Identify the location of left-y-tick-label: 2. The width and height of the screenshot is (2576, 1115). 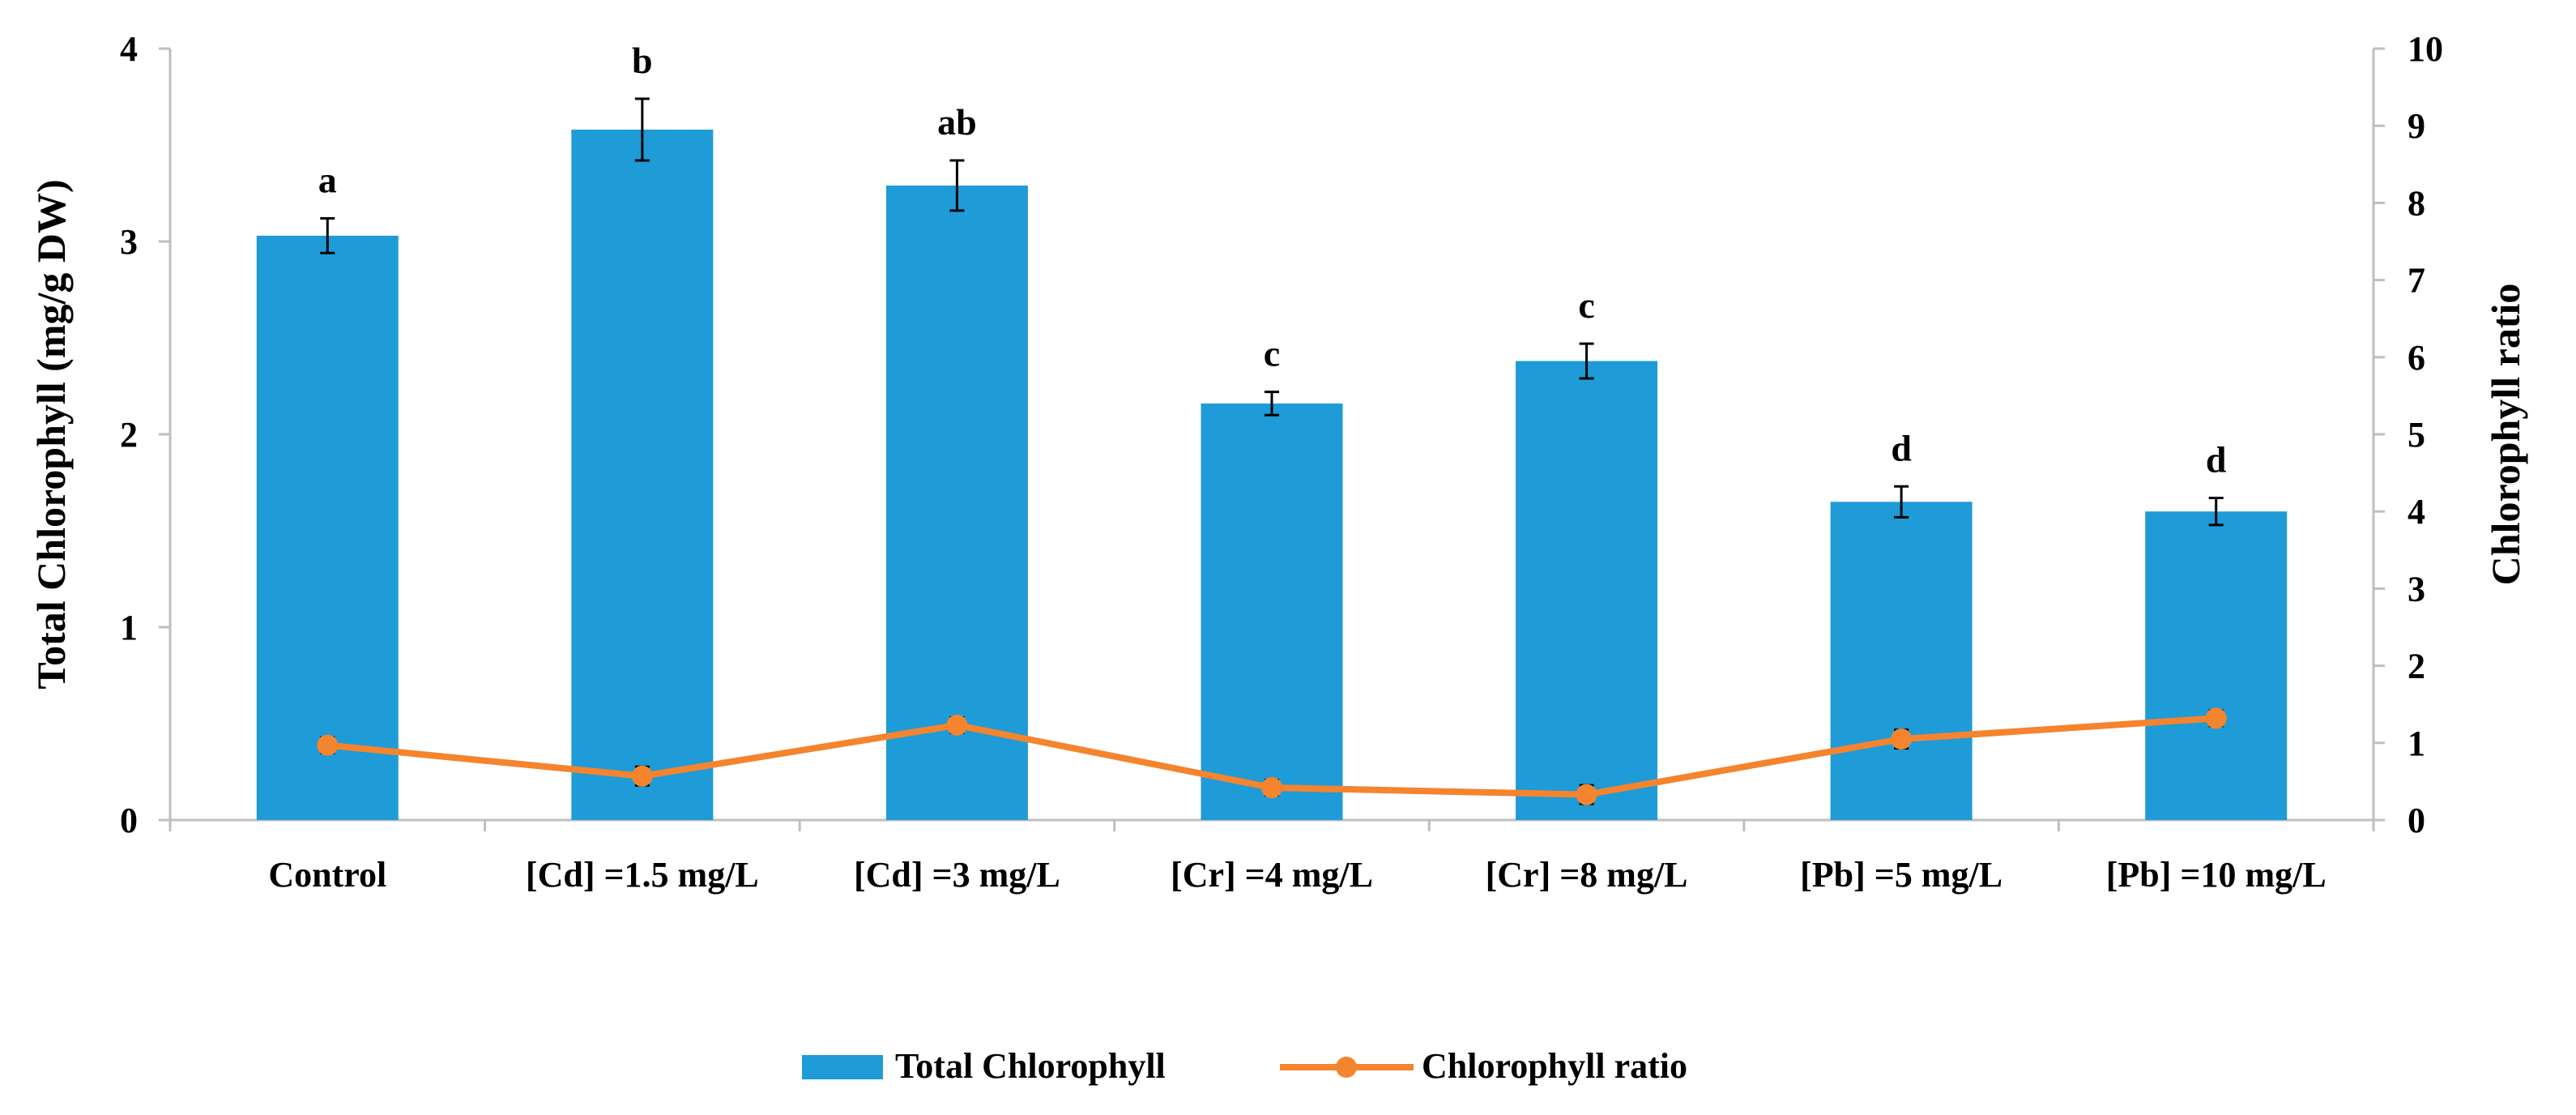
(129, 435).